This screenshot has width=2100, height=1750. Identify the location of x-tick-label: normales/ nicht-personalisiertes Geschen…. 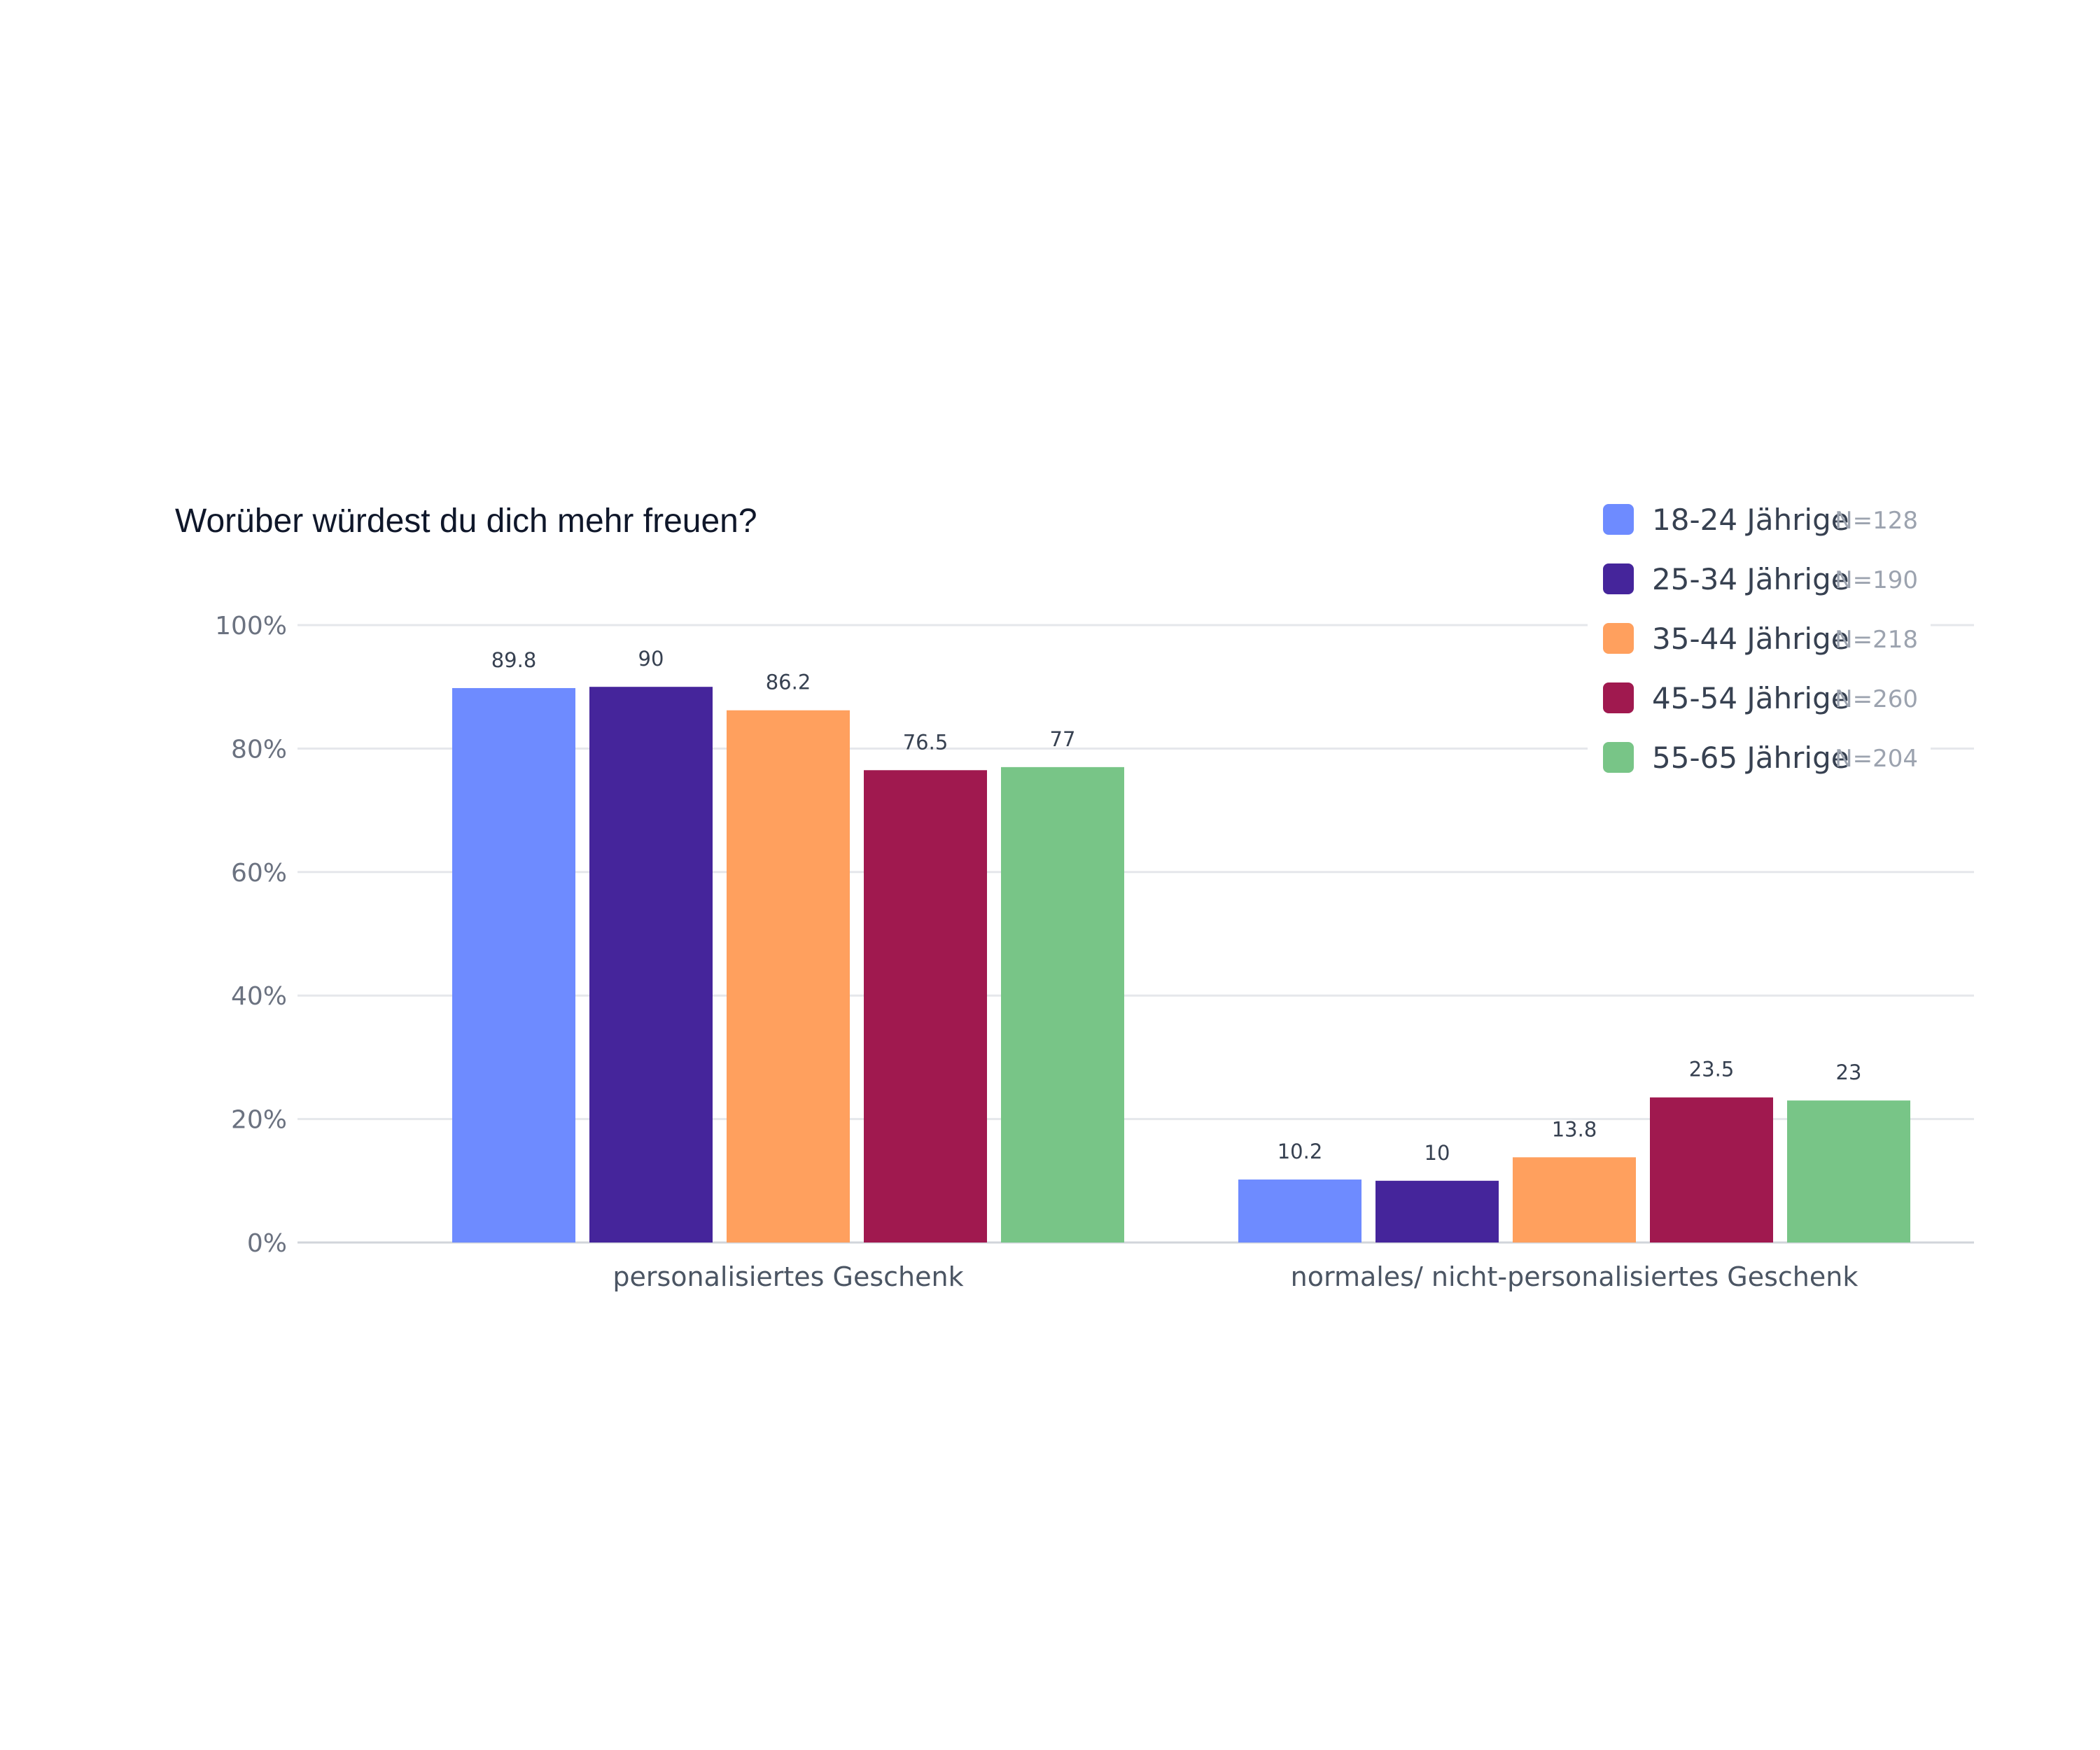
(1574, 1276).